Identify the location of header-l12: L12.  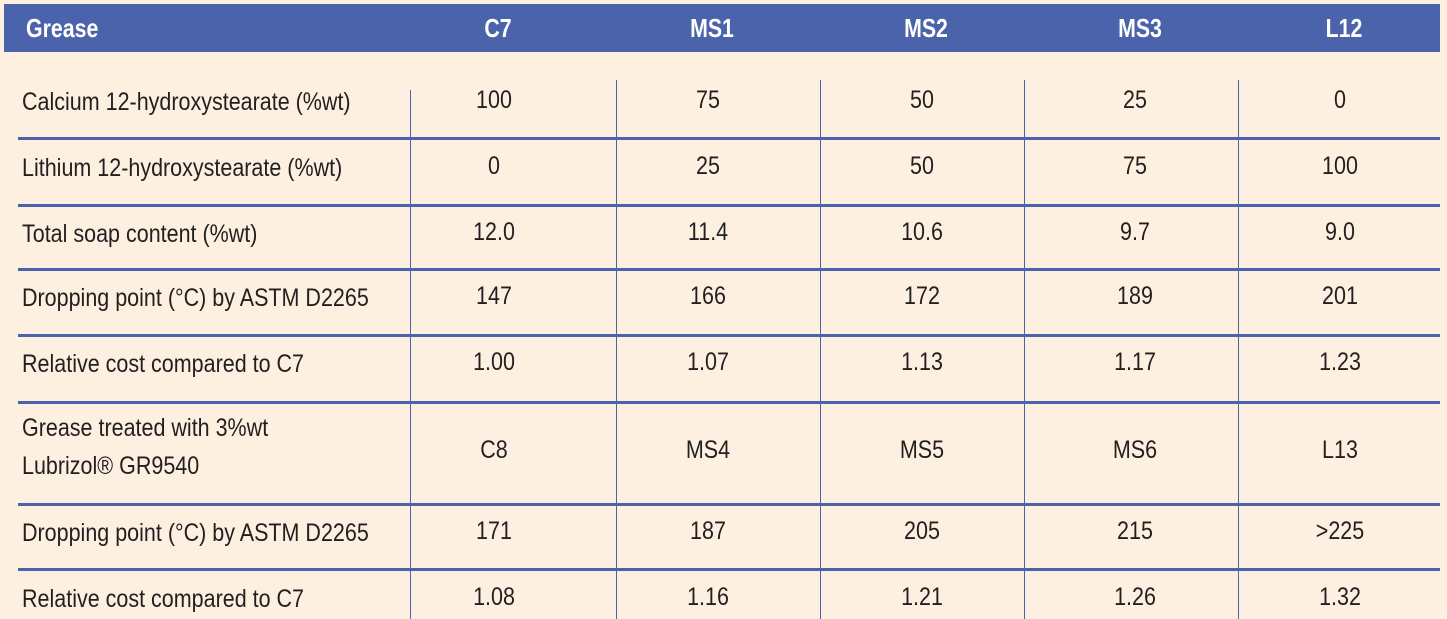
(1344, 27).